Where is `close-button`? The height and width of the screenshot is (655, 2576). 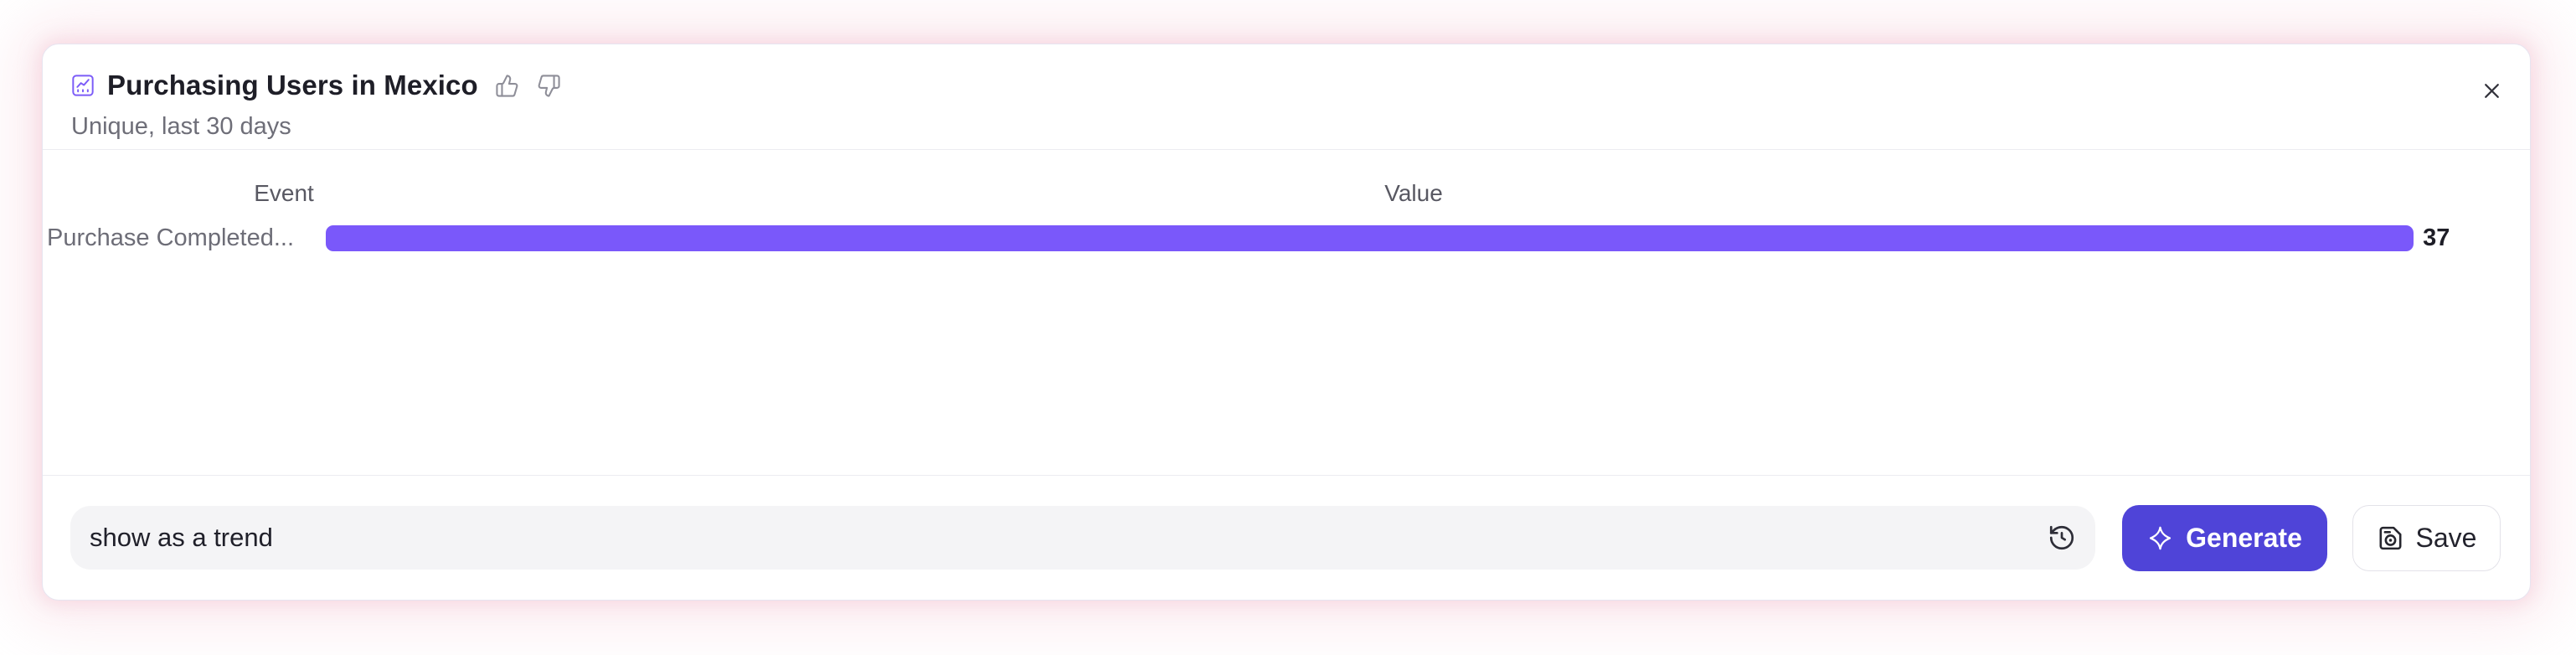
close-button is located at coordinates (2491, 90).